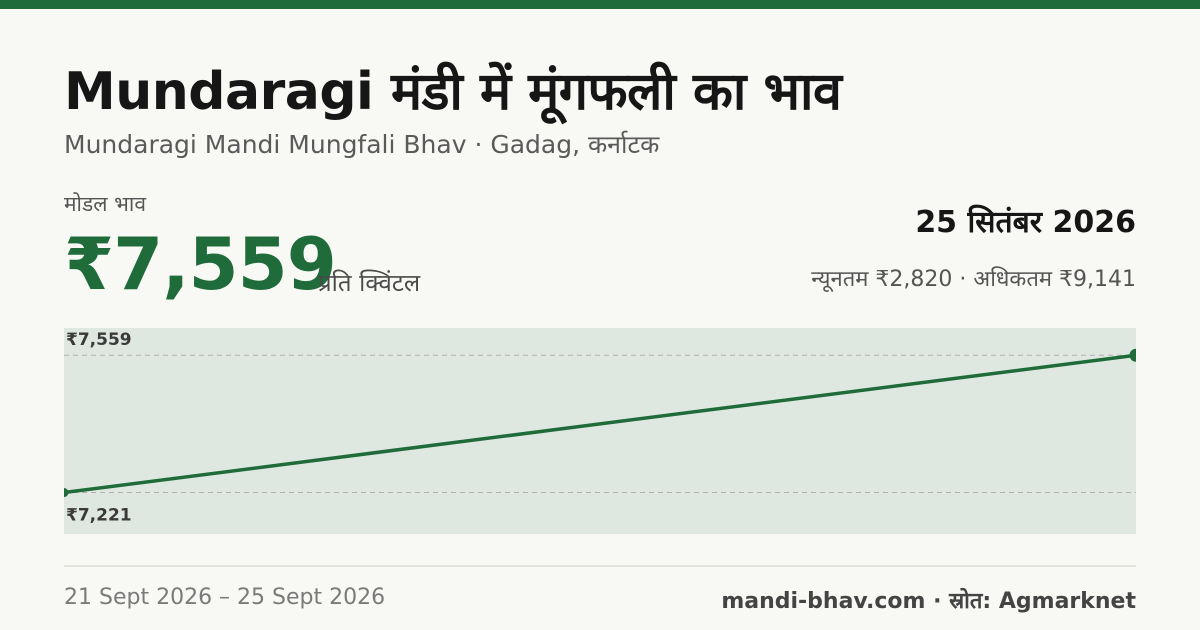  Describe the element at coordinates (200, 264) in the screenshot. I see `modal-price-value: ₹7,559` at that location.